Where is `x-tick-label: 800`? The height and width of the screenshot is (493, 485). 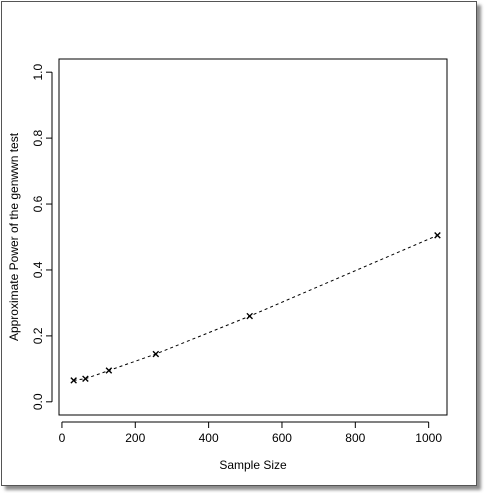
x-tick-label: 800 is located at coordinates (355, 438).